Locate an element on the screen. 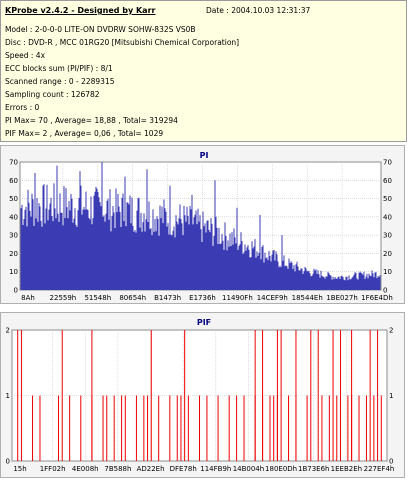  pif-x-tick: 227EF4h is located at coordinates (379, 469).